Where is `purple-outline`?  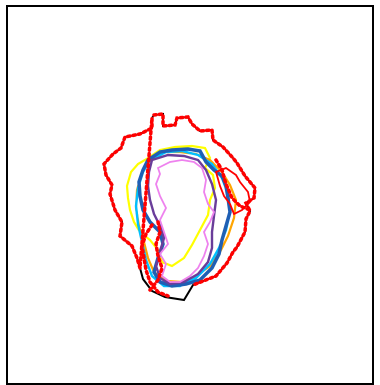
purple-outline is located at coordinates (182, 219).